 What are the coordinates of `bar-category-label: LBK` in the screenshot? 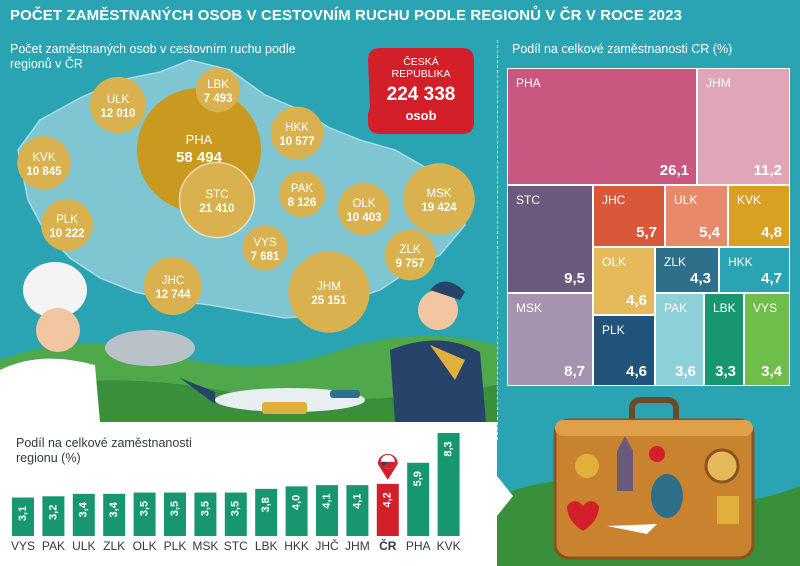 It's located at (266, 546).